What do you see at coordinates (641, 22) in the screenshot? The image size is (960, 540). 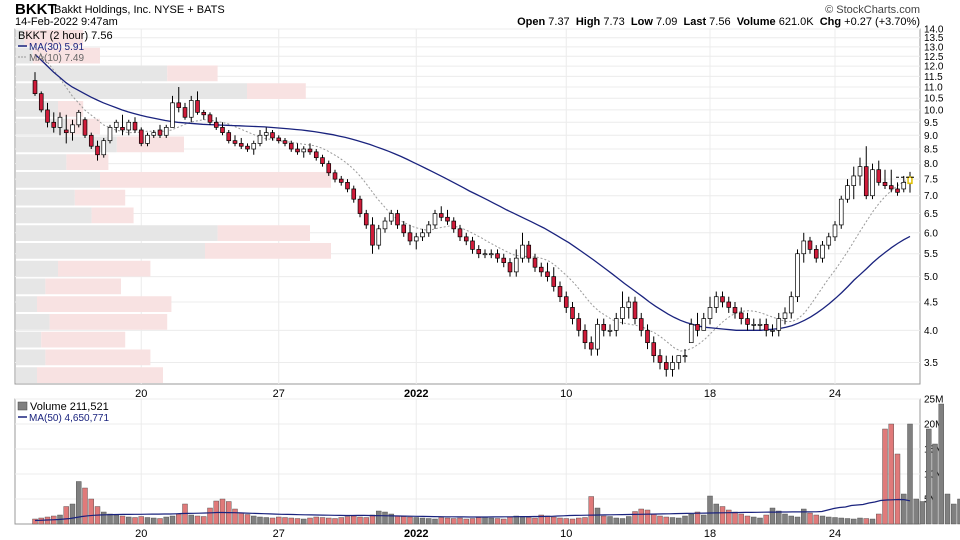 I see `low-label: Low` at bounding box center [641, 22].